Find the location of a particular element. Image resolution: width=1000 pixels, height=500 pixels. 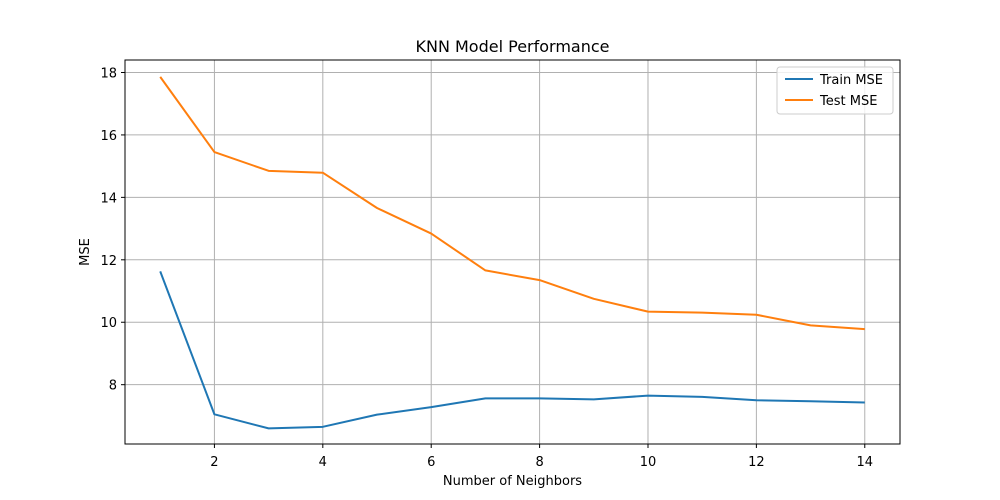

x-tick-label: 12 is located at coordinates (756, 462).